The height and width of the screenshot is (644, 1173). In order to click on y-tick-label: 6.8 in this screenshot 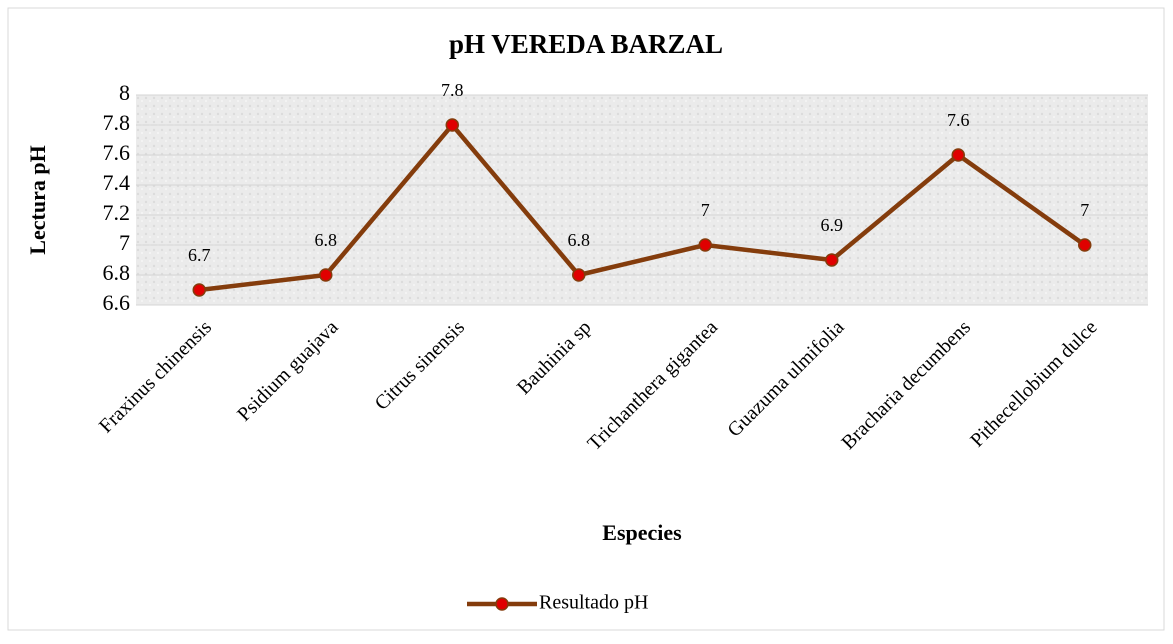, I will do `click(117, 272)`.